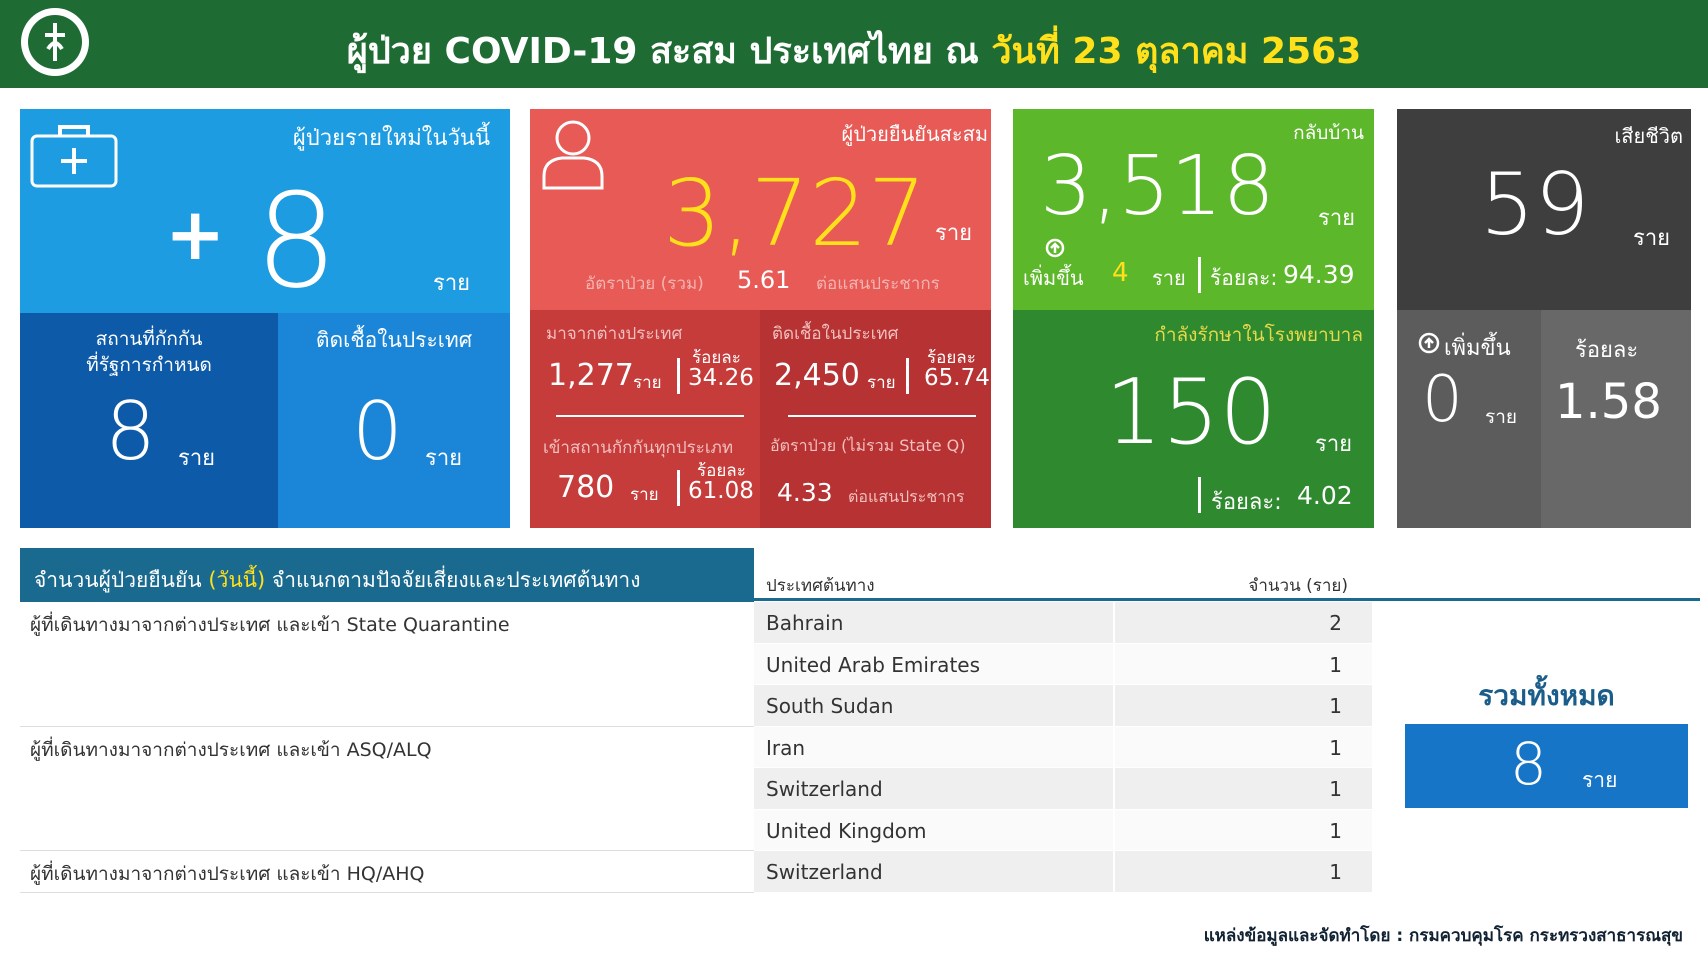 This screenshot has width=1708, height=959. Describe the element at coordinates (1328, 133) in the screenshot. I see `recovered-label: กลับบ้าน` at that location.